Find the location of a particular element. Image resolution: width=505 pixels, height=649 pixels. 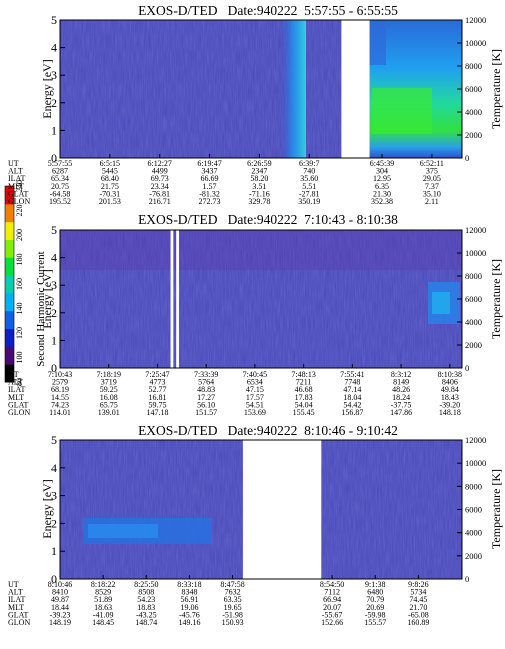

orbit-cell: 18.24 is located at coordinates (401, 397).